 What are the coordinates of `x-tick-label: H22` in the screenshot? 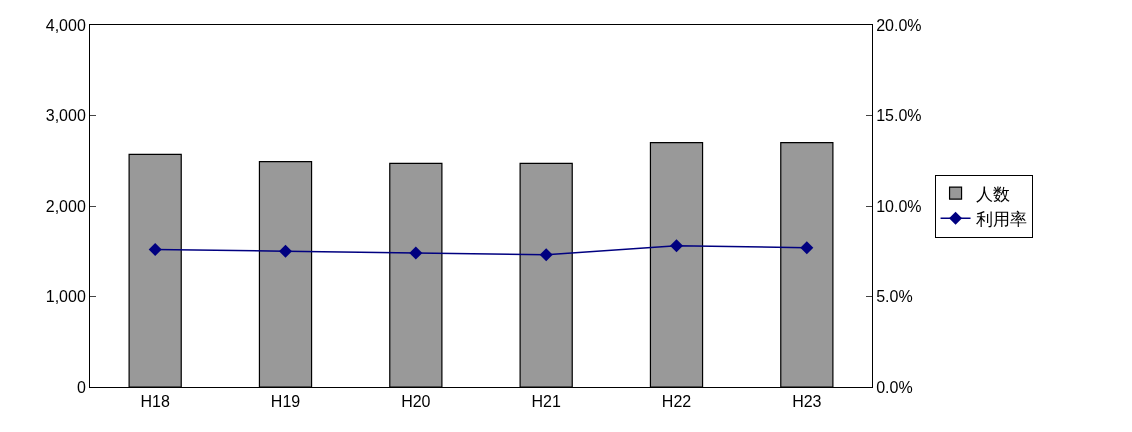 It's located at (676, 402).